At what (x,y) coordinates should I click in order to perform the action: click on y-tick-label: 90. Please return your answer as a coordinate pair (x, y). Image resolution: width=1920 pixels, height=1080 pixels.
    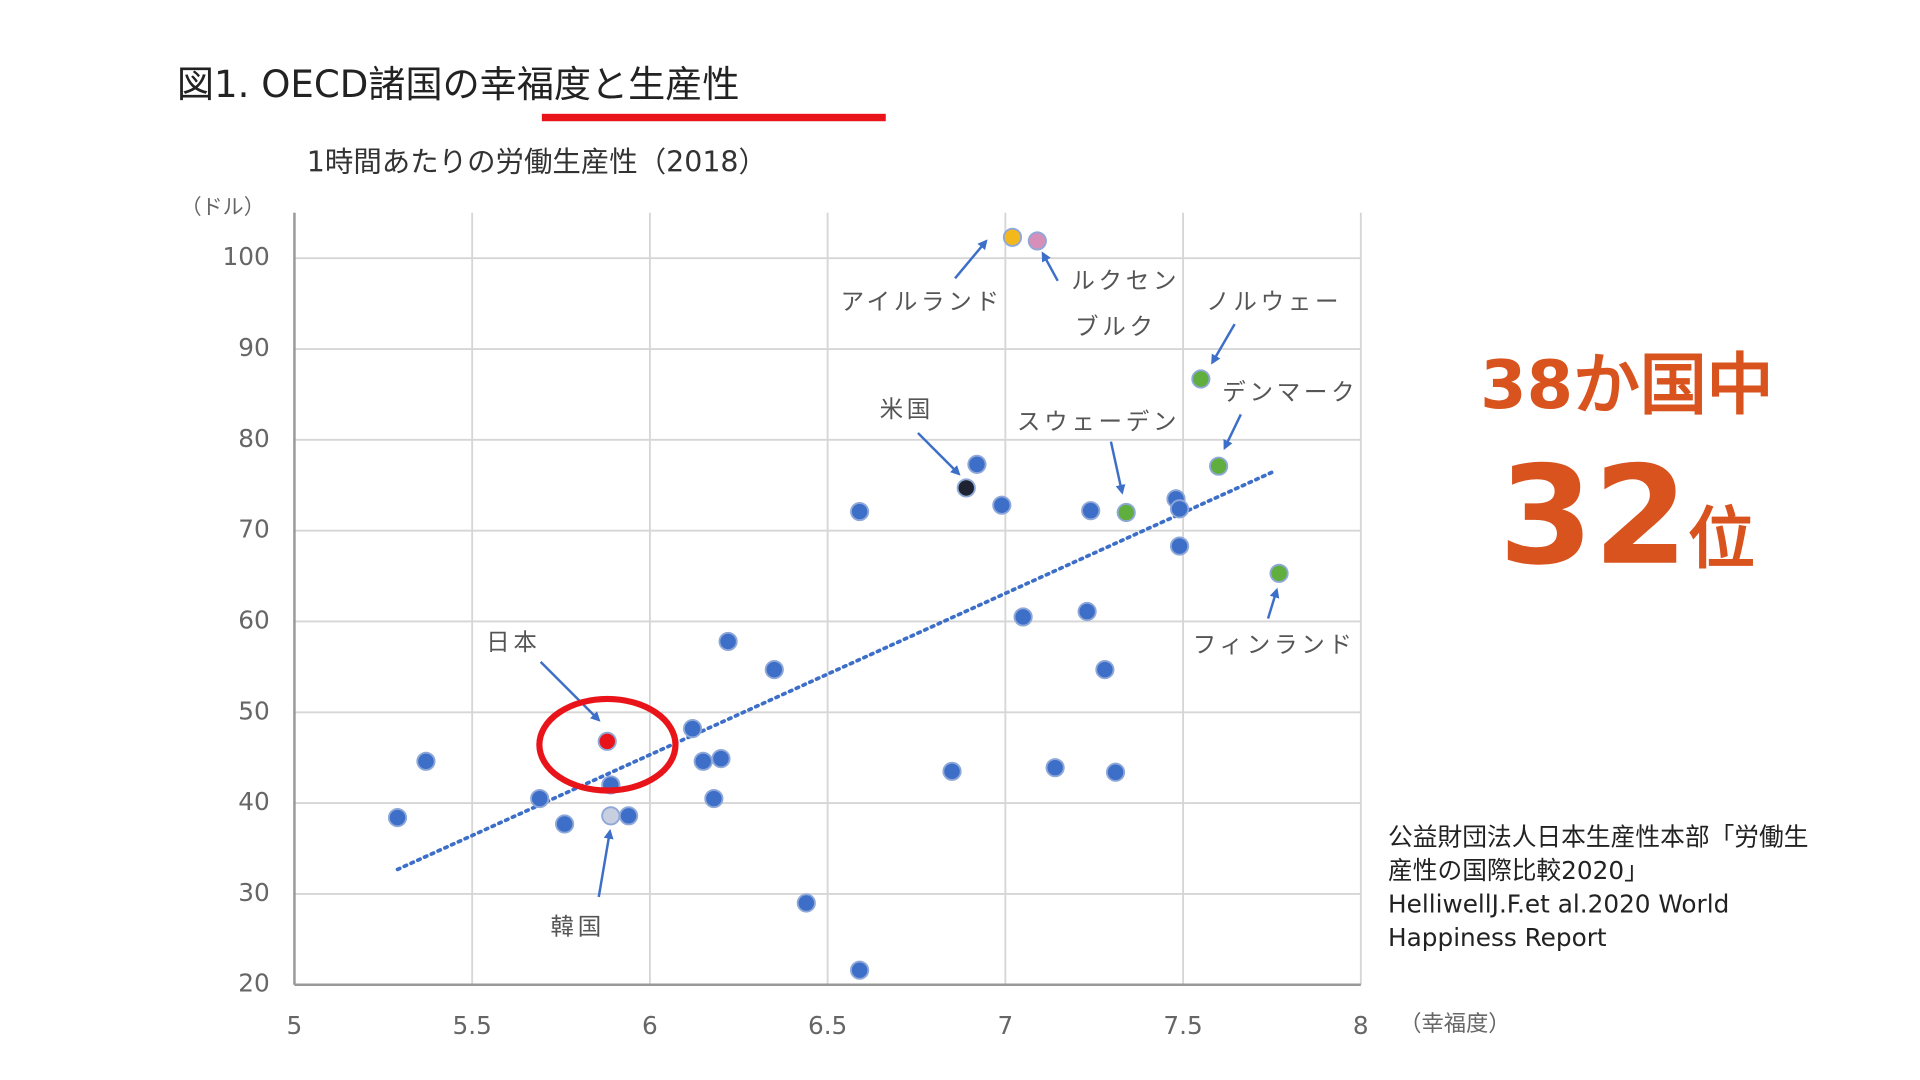
    Looking at the image, I should click on (253, 347).